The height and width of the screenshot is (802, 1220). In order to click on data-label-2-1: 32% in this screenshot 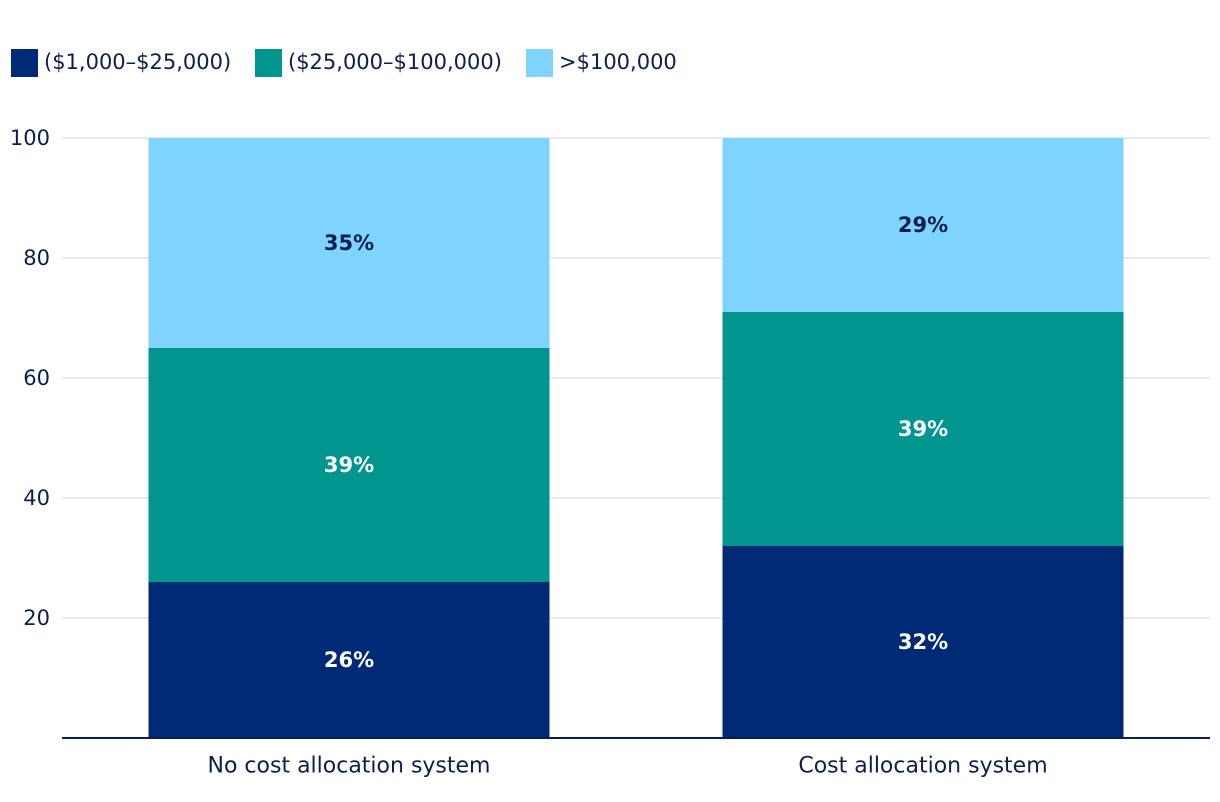, I will do `click(923, 642)`.